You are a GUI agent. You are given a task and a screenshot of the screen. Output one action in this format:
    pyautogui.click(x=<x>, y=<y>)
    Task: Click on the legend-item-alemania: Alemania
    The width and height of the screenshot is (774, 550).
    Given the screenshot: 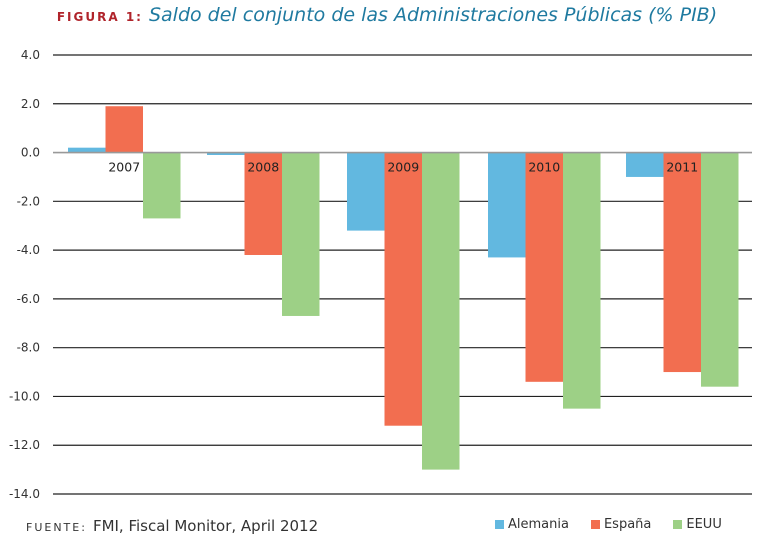 What is the action you would take?
    pyautogui.click(x=532, y=524)
    